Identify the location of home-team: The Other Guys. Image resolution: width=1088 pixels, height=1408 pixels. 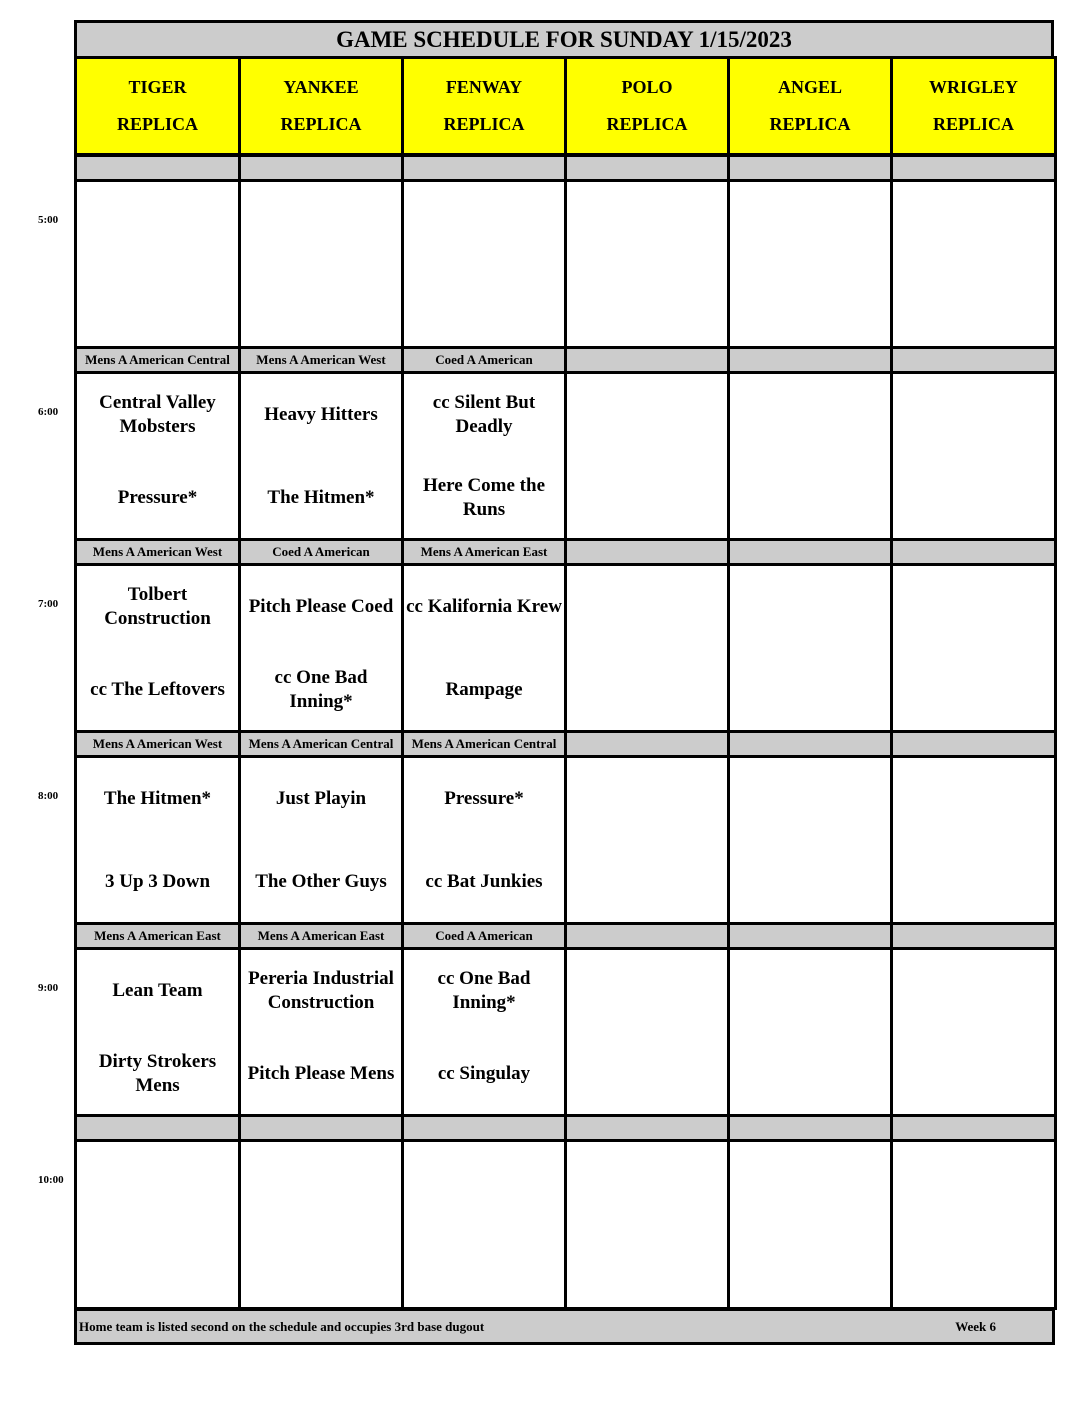
(321, 881).